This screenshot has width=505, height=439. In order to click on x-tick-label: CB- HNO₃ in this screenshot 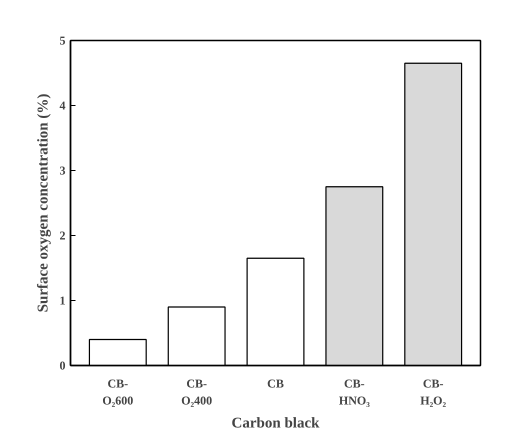, I will do `click(354, 392)`.